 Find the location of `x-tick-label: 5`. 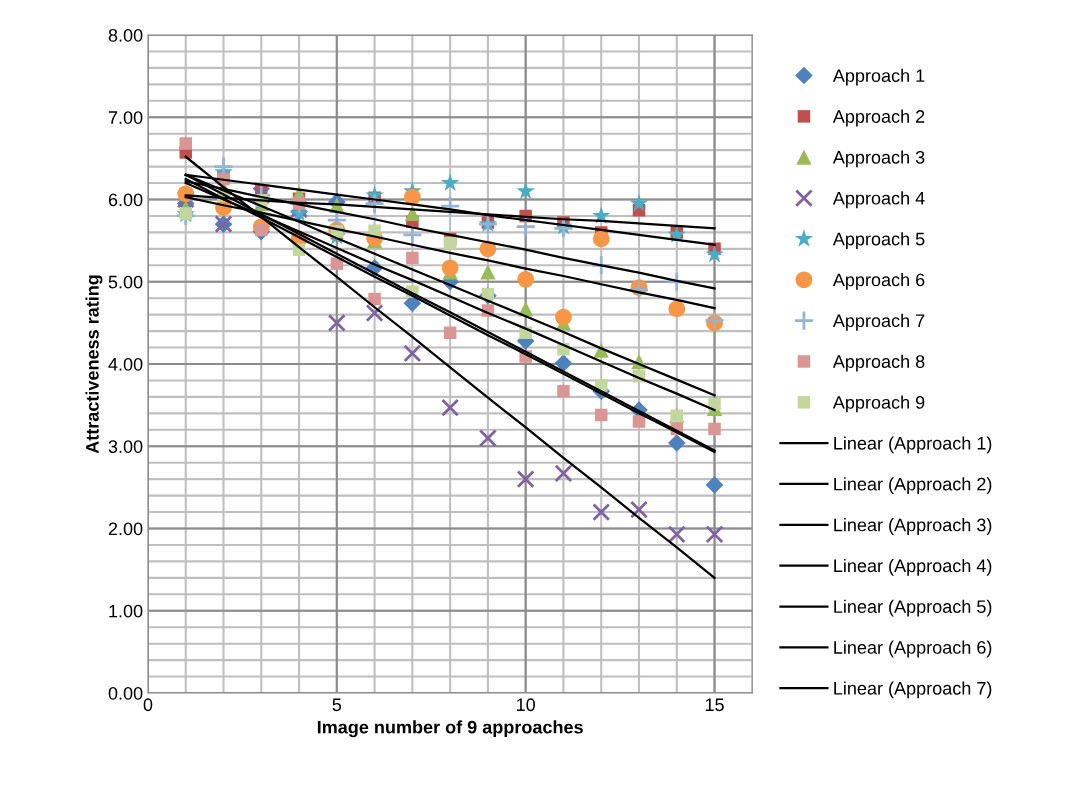

x-tick-label: 5 is located at coordinates (337, 705).